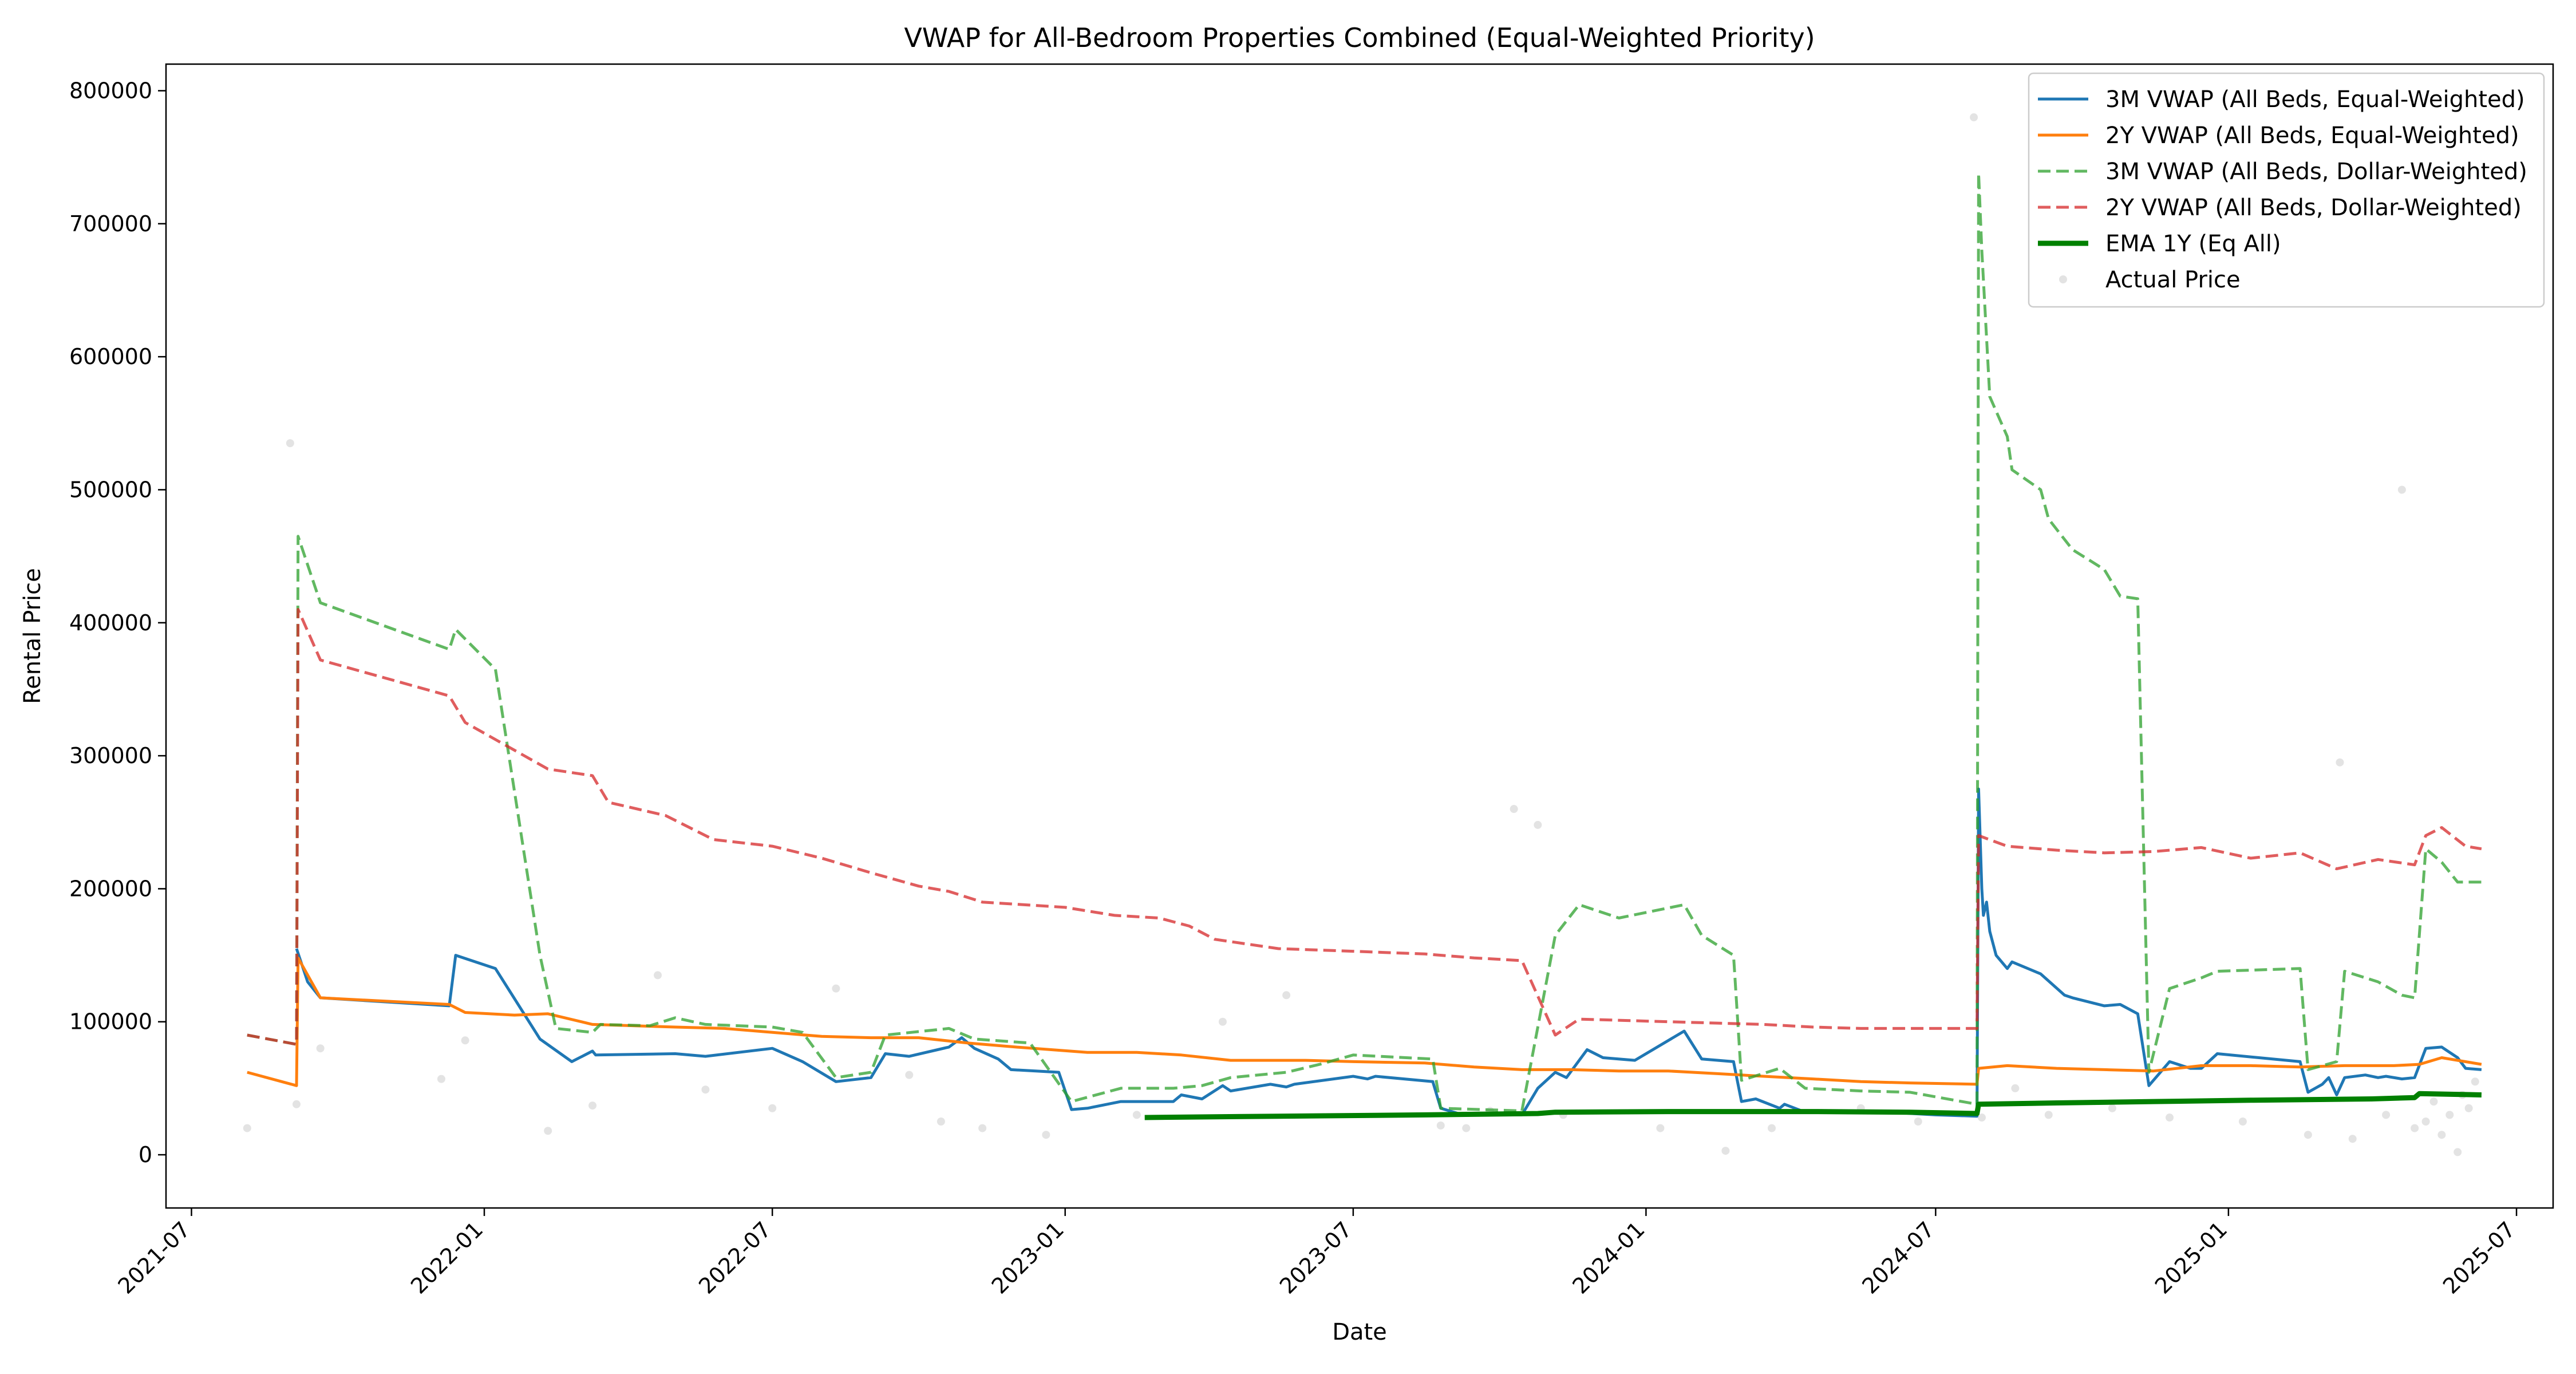  What do you see at coordinates (1608, 1257) in the screenshot?
I see `x-tick-label-5: 2024-01` at bounding box center [1608, 1257].